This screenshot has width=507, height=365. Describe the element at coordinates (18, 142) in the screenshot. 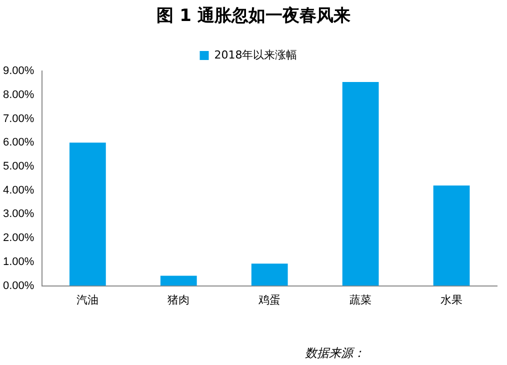

I see `y-tick-label: 6.00%` at that location.